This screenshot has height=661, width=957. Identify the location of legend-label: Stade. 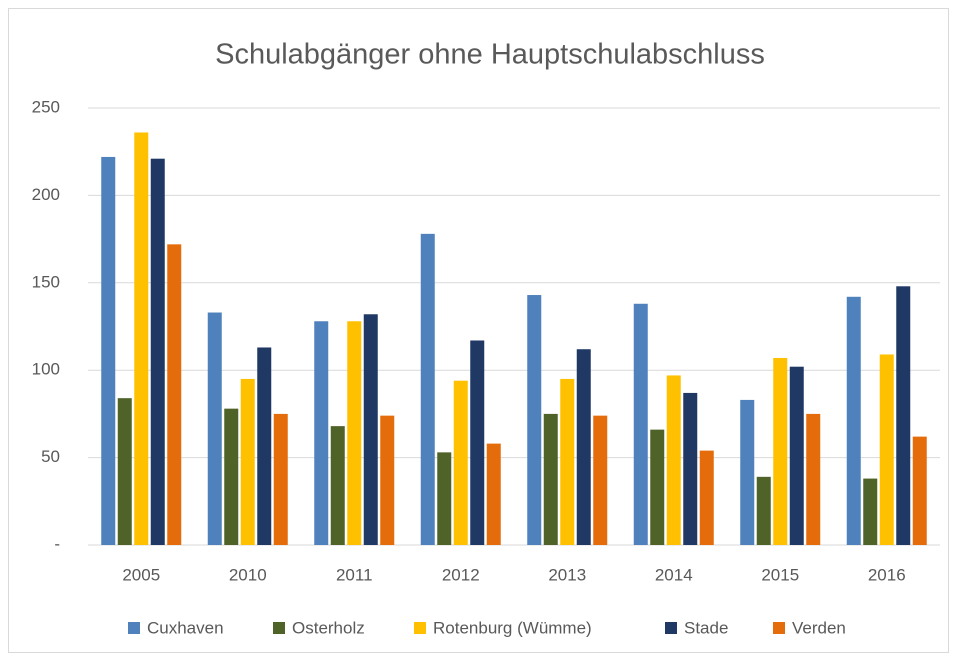
(706, 627).